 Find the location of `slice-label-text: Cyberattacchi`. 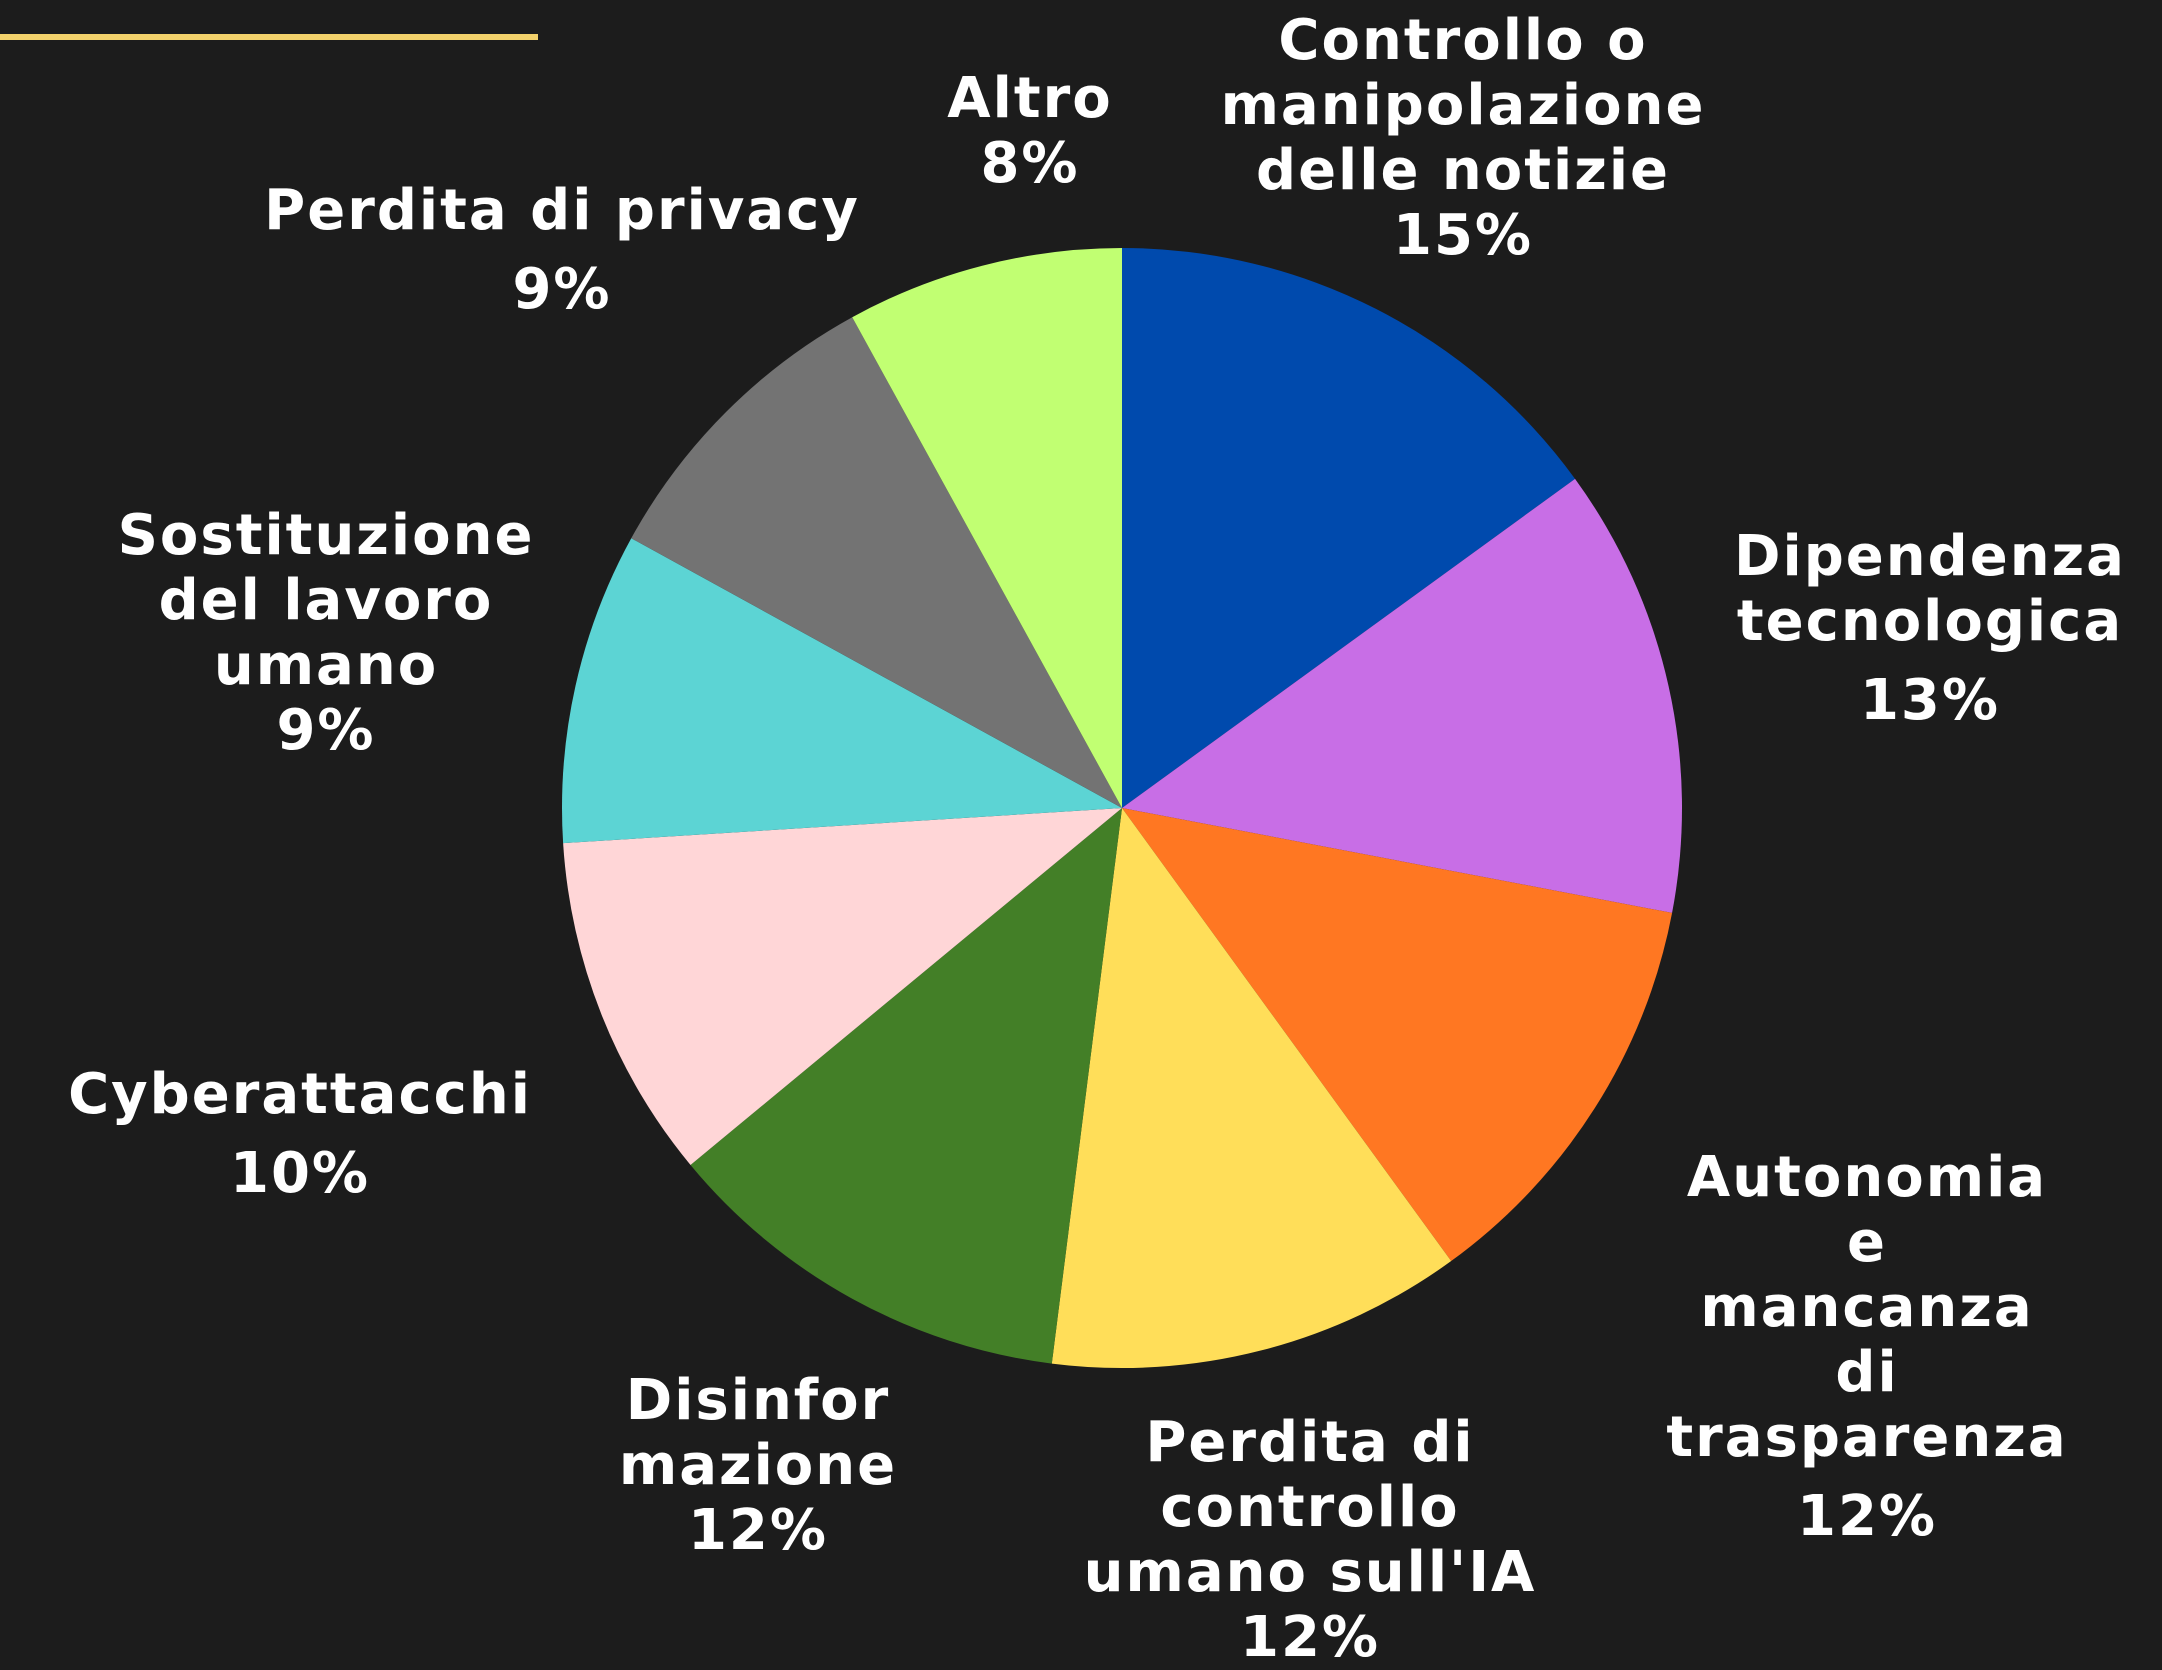

slice-label-text: Cyberattacchi is located at coordinates (300, 1094).